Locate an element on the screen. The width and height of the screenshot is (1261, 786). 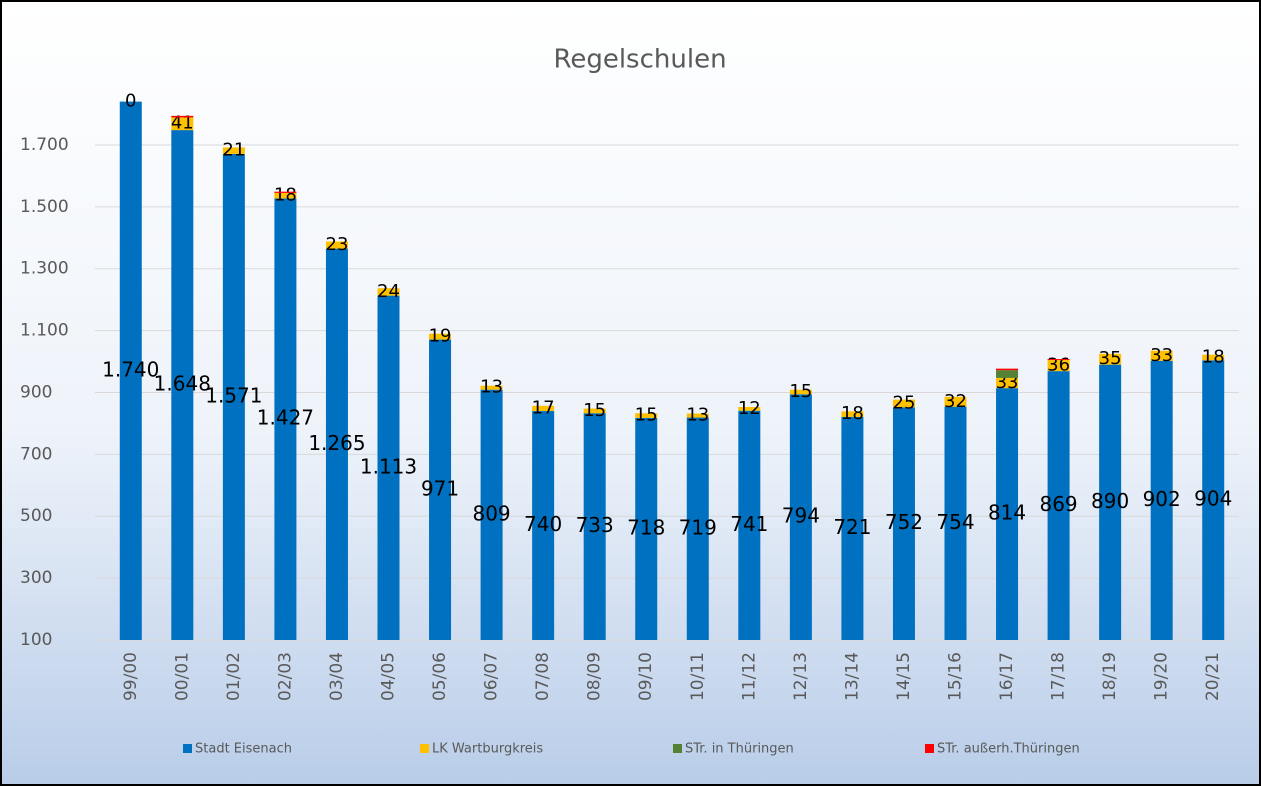
x-tick-label: 00/01 is located at coordinates (182, 676).